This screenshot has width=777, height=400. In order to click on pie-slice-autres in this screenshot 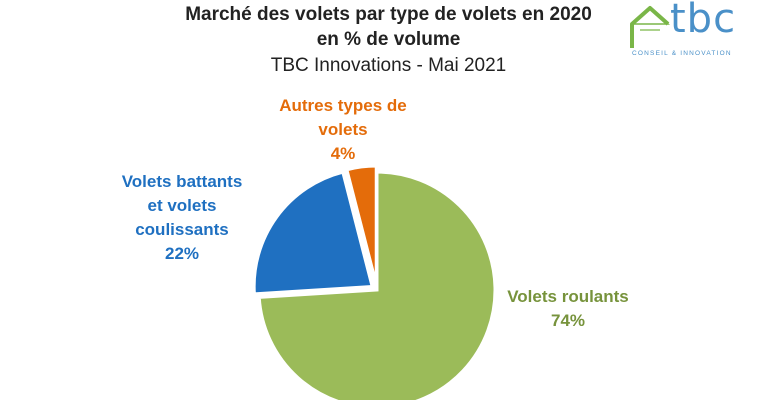, I will do `click(361, 224)`.